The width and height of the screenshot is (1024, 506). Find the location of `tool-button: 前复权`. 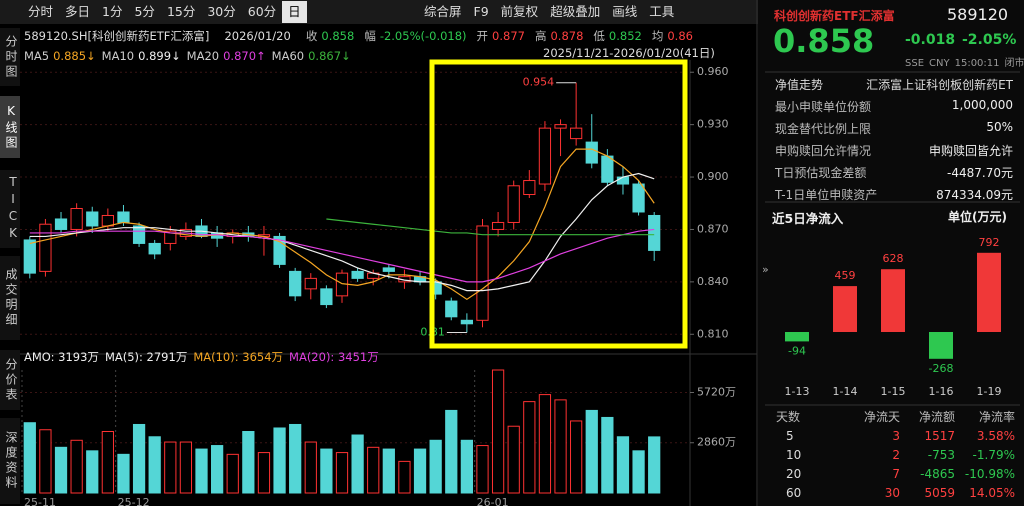

tool-button: 前复权 is located at coordinates (519, 11).